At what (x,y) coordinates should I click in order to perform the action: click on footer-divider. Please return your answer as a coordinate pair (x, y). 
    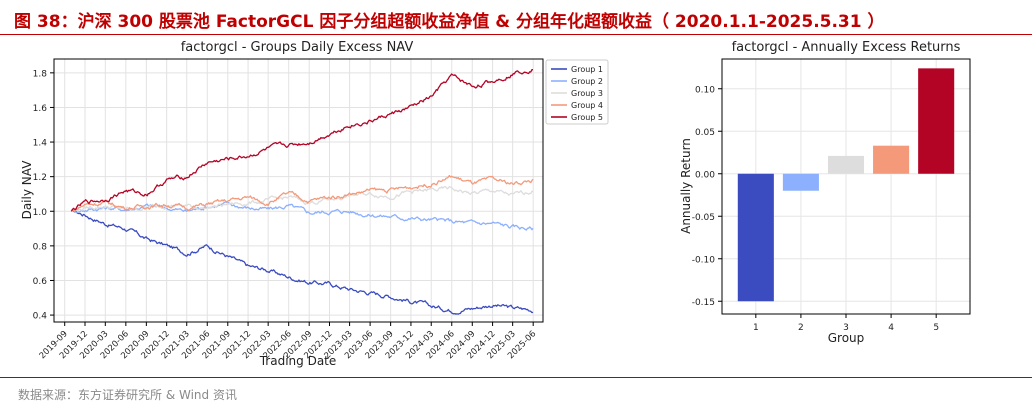
    Looking at the image, I should click on (516, 377).